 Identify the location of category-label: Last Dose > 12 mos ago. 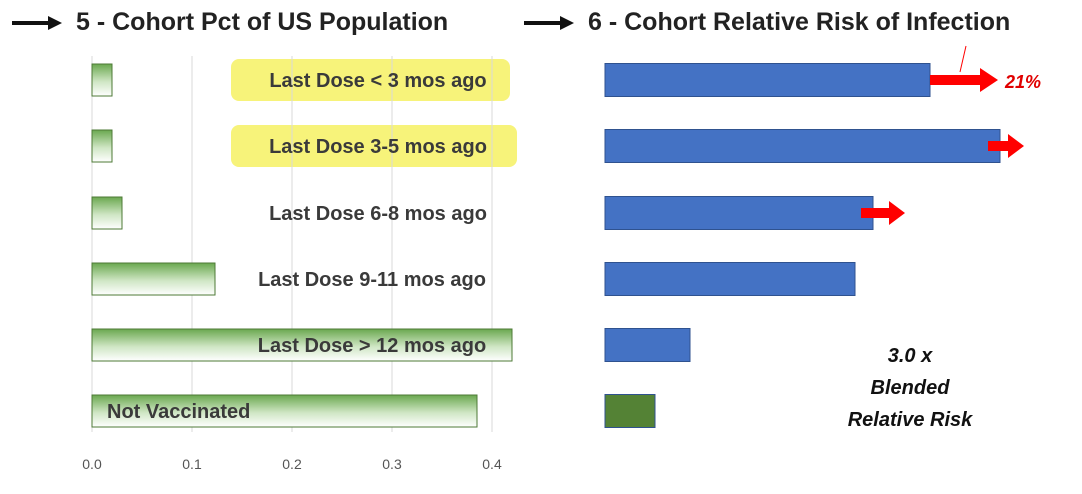
(372, 346).